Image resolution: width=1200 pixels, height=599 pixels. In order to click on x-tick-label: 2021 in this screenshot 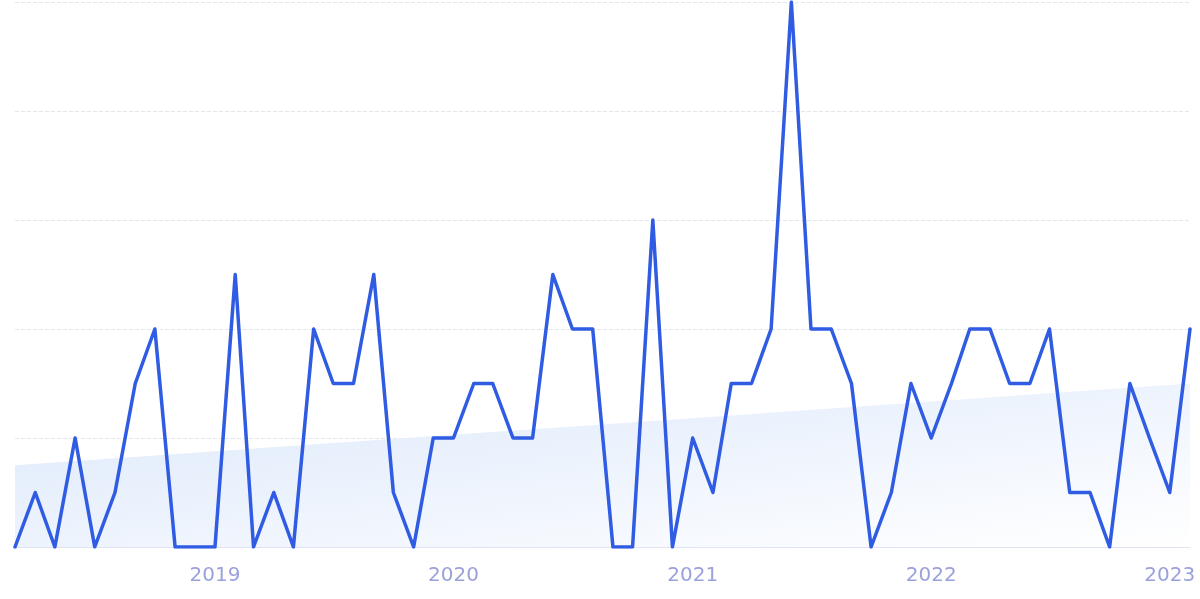, I will do `click(693, 574)`.